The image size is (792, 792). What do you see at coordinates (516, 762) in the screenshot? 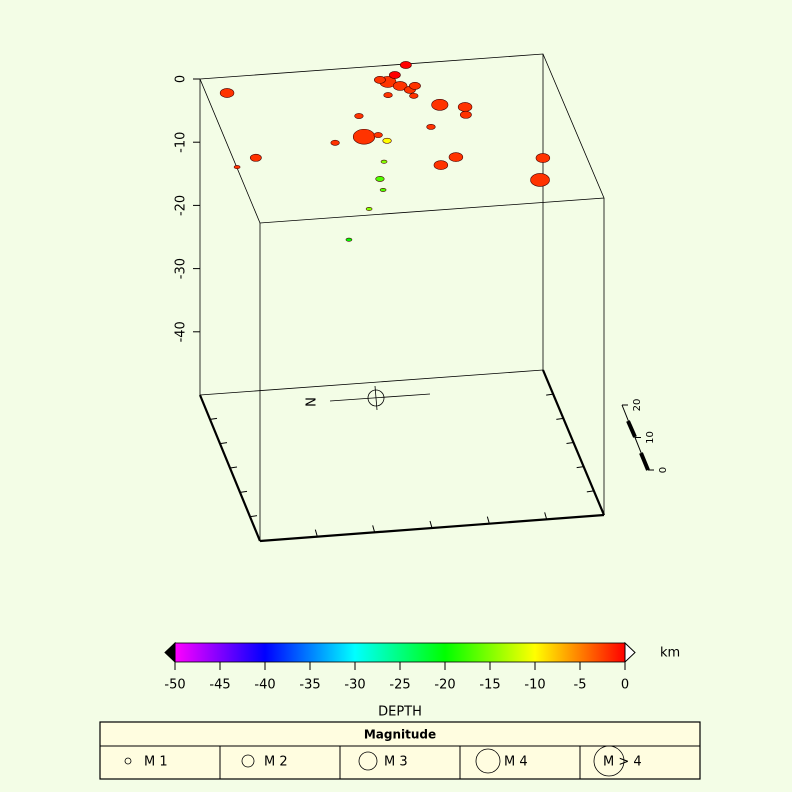
I see `legend-label: M 4` at bounding box center [516, 762].